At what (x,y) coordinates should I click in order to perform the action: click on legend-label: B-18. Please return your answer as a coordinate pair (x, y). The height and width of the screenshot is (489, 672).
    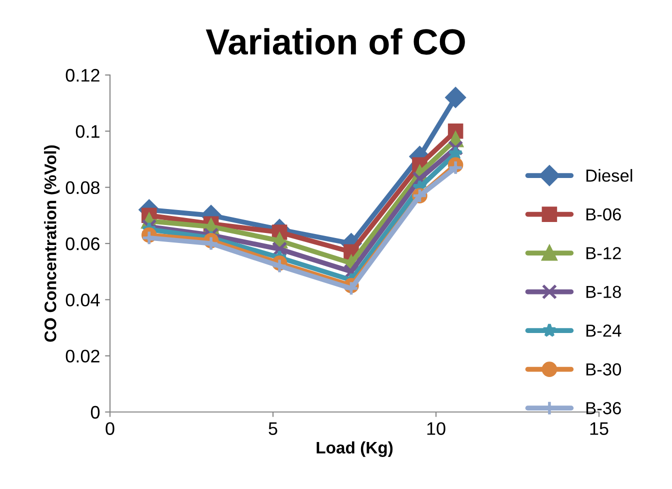
    Looking at the image, I should click on (603, 292).